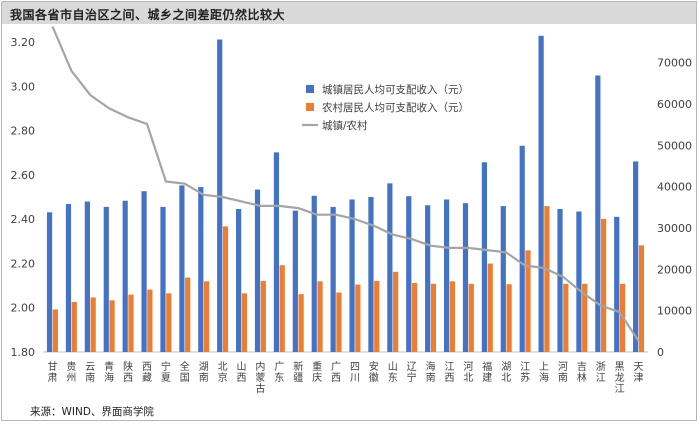  I want to click on x-tick-label: 甘肃, so click(52, 372).